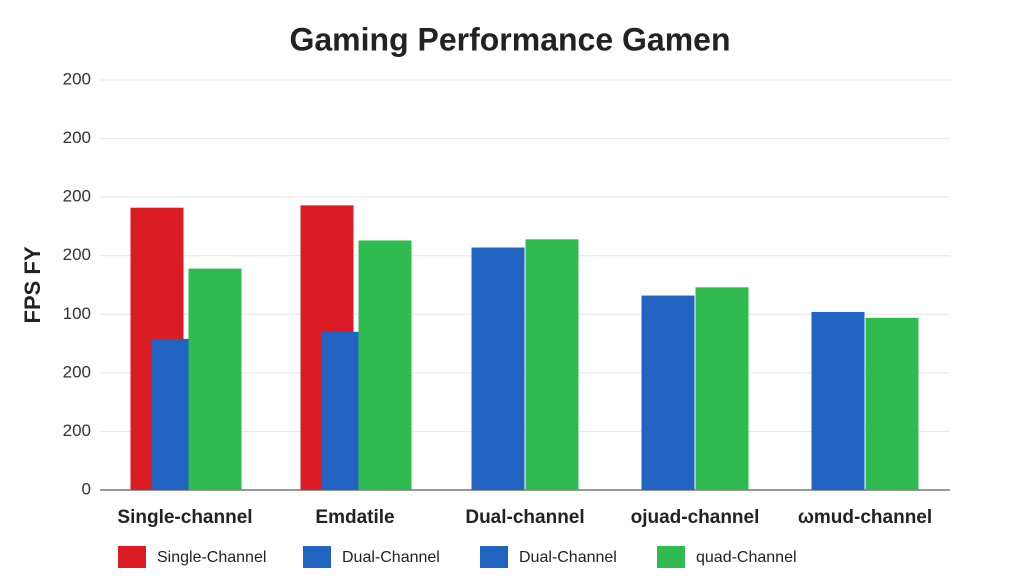 The height and width of the screenshot is (585, 1024). I want to click on chart-title: Gaming Performance Gamen, so click(509, 39).